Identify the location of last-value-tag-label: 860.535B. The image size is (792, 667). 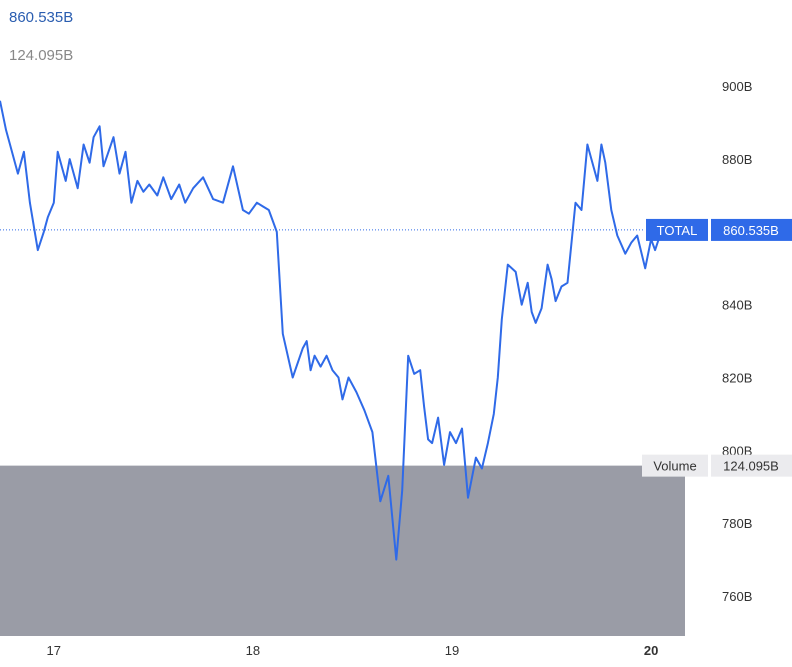
(751, 230).